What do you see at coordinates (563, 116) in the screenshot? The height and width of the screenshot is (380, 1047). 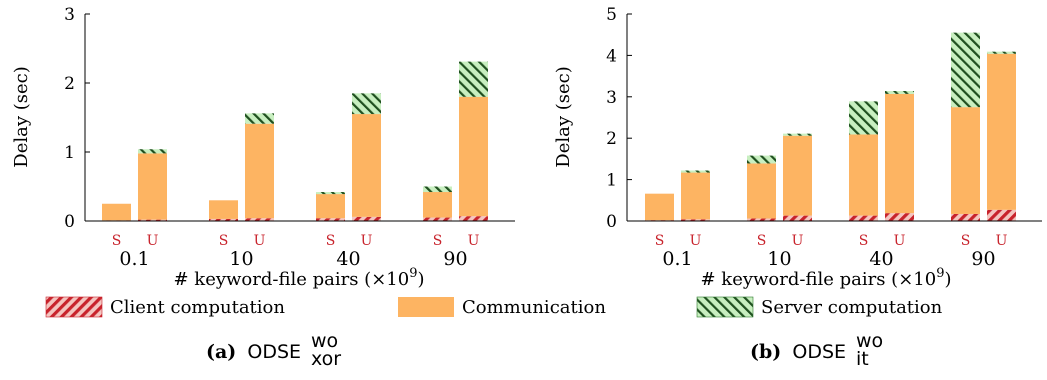 I see `y-axis-label: Delay (sec)` at bounding box center [563, 116].